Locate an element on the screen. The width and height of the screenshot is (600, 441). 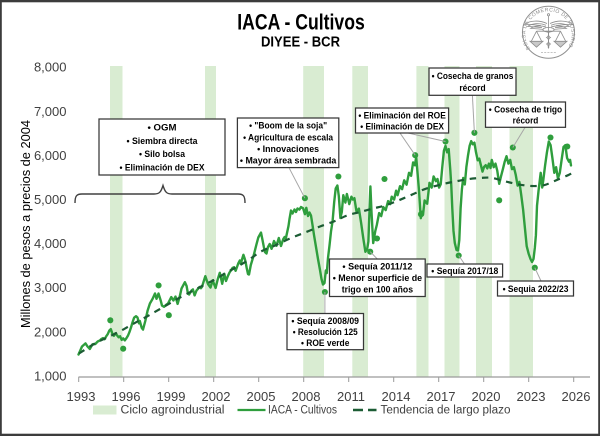
svg-text:Millones de pesos a precios de: Millones de pesos a precios de 2004 is located at coordinates (26, 224).